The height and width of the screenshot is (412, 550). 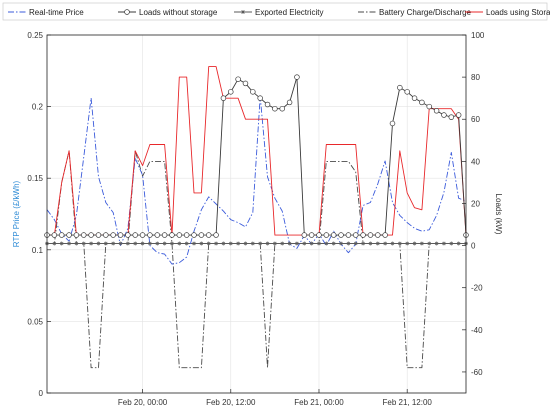 I want to click on legend-label-real-time-price: Real-time Price, so click(x=56, y=12).